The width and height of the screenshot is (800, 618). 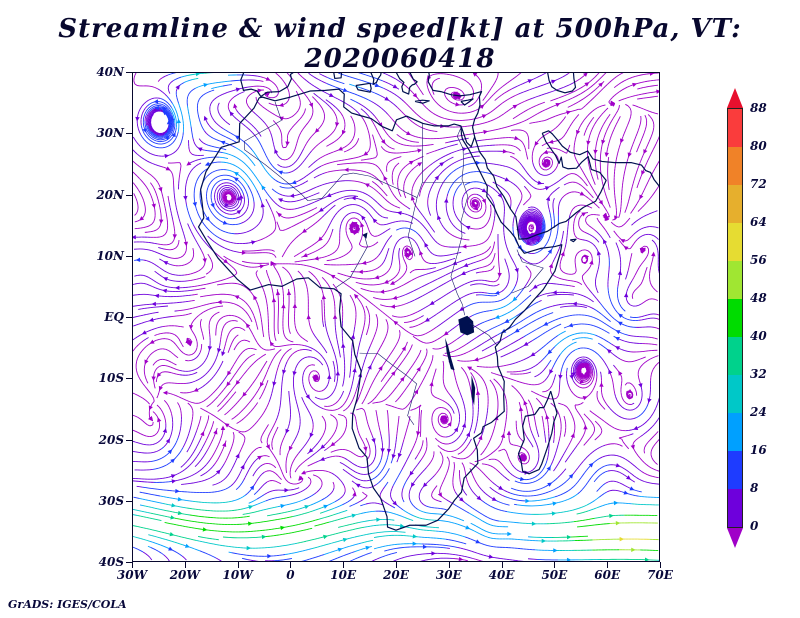 What do you see at coordinates (660, 575) in the screenshot?
I see `x-axis-label: 70E` at bounding box center [660, 575].